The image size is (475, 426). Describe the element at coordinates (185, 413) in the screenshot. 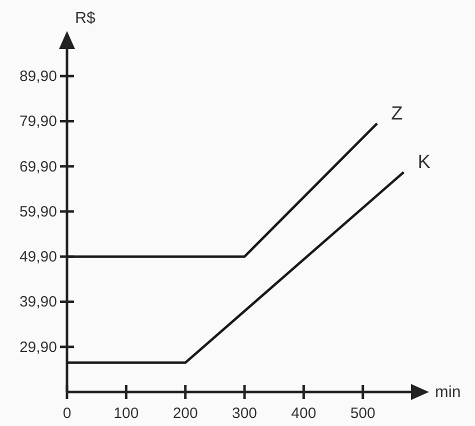

I see `x-tick-label: 200` at that location.